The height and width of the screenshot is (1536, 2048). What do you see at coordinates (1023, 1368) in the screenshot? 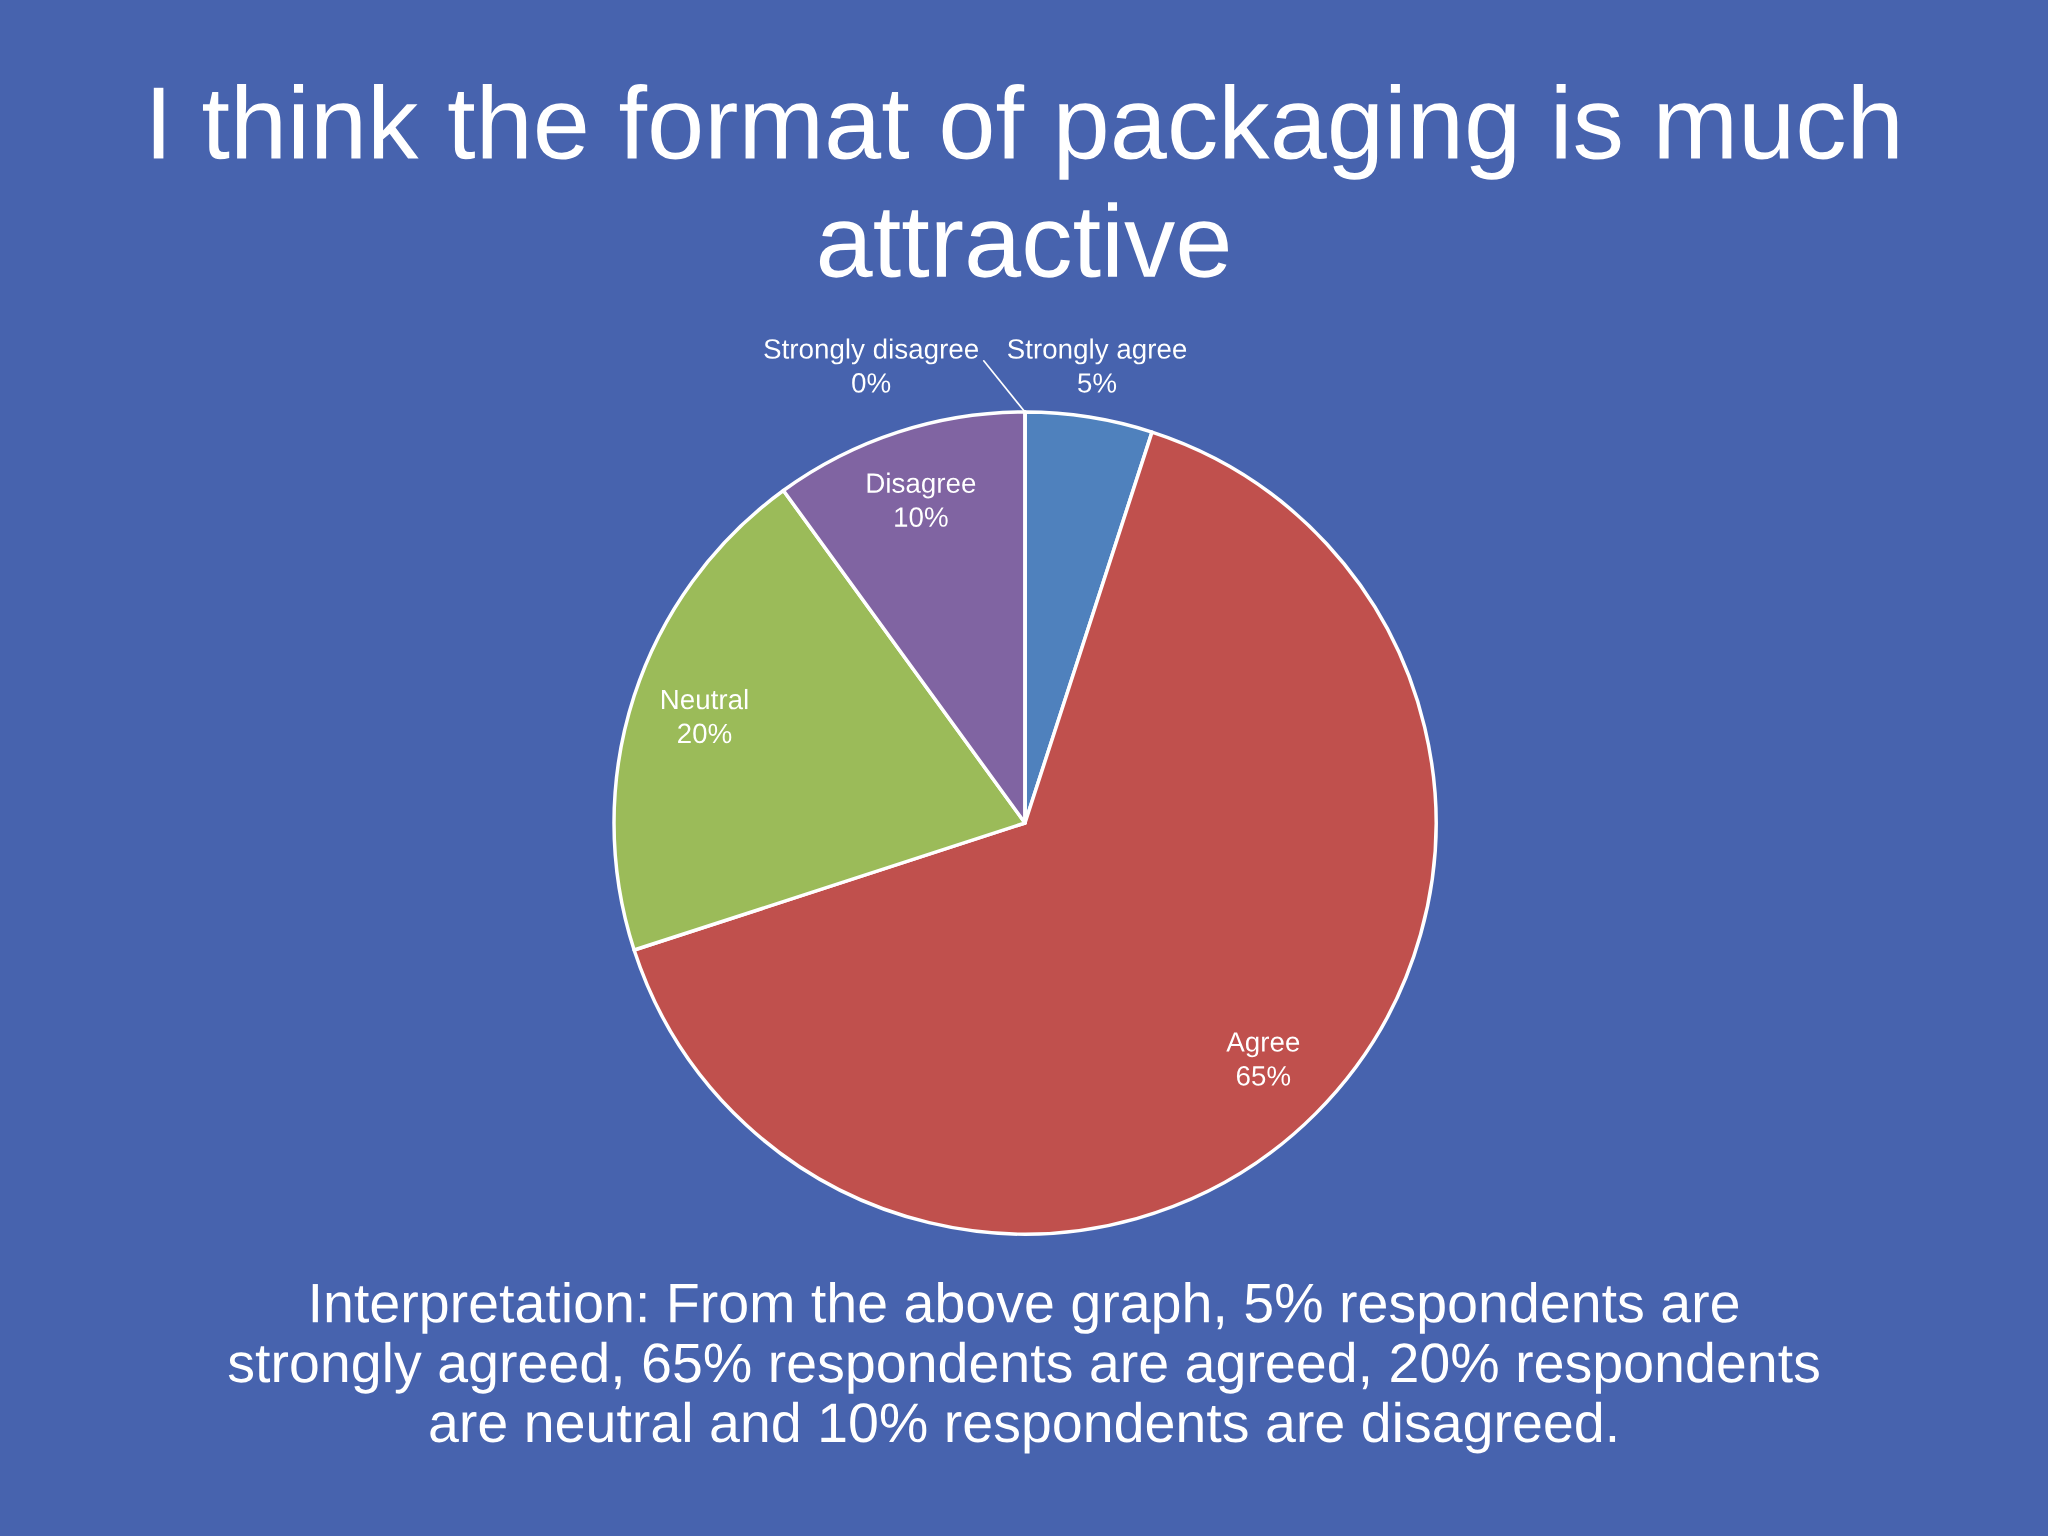
I see `text: Interpretation: From the above graph, 5% respondents are strongly agreed, 65% respondents are agreed, 20% respondents are neutral and 10% respondents are disagreed.` at bounding box center [1023, 1368].